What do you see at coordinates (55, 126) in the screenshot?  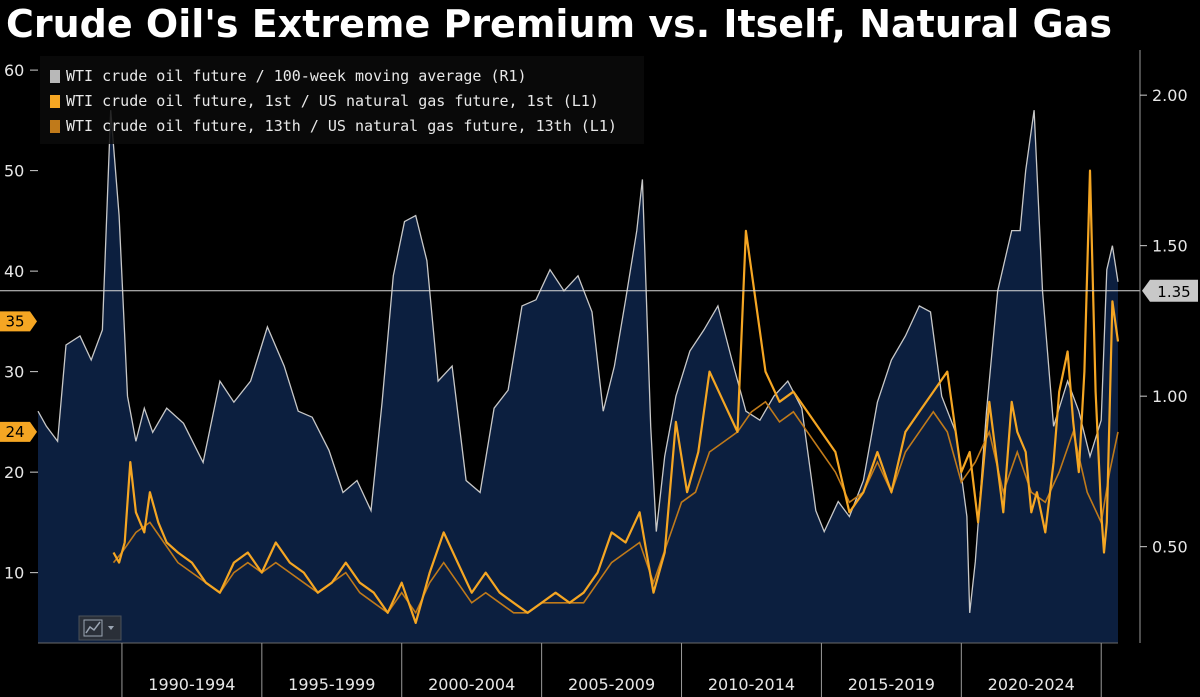 I see `legend-swatch-gas-13th` at bounding box center [55, 126].